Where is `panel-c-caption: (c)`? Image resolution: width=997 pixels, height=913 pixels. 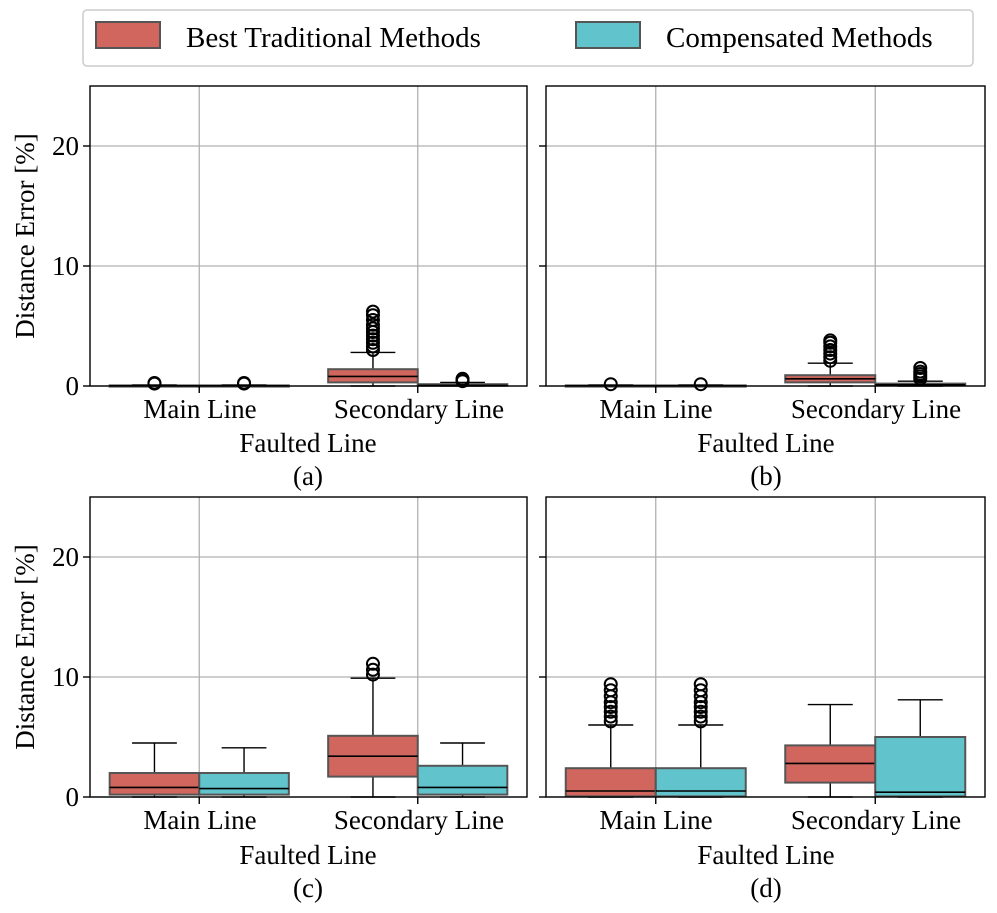 panel-c-caption: (c) is located at coordinates (308, 888).